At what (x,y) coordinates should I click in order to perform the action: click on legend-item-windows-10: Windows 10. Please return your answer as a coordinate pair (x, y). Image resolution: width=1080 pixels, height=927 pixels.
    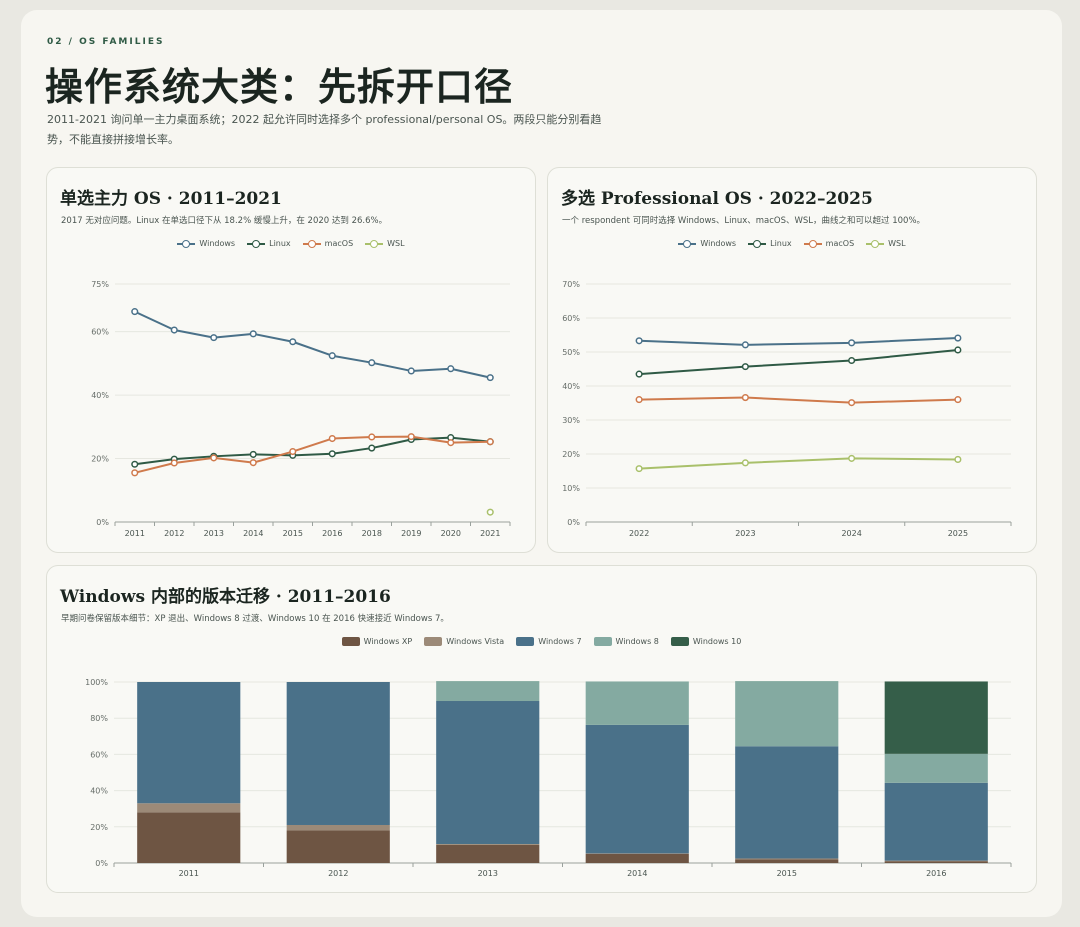
    Looking at the image, I should click on (705, 641).